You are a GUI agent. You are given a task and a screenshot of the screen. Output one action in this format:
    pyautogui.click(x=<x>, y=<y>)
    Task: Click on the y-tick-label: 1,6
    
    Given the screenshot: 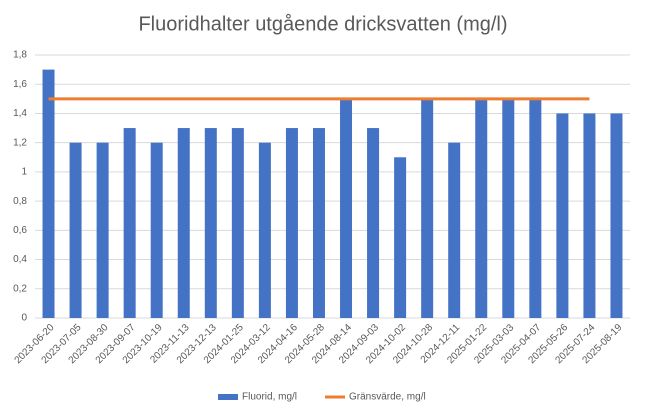 What is the action you would take?
    pyautogui.click(x=20, y=84)
    